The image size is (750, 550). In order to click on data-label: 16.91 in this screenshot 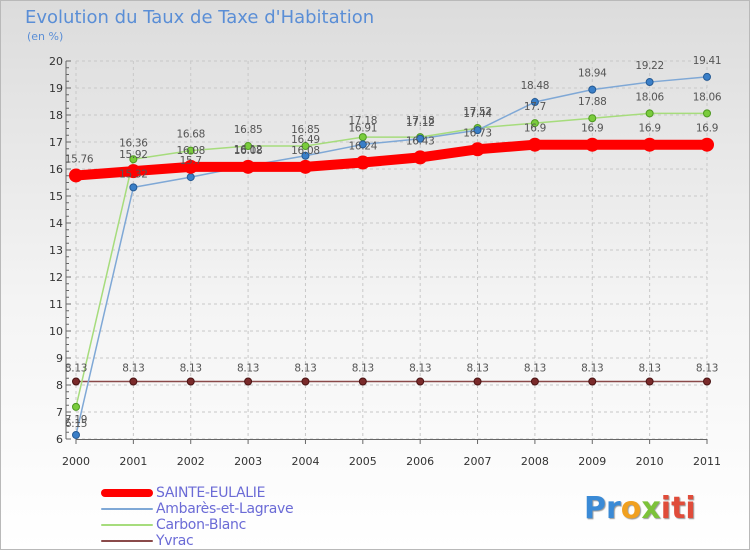, I will do `click(363, 128)`.